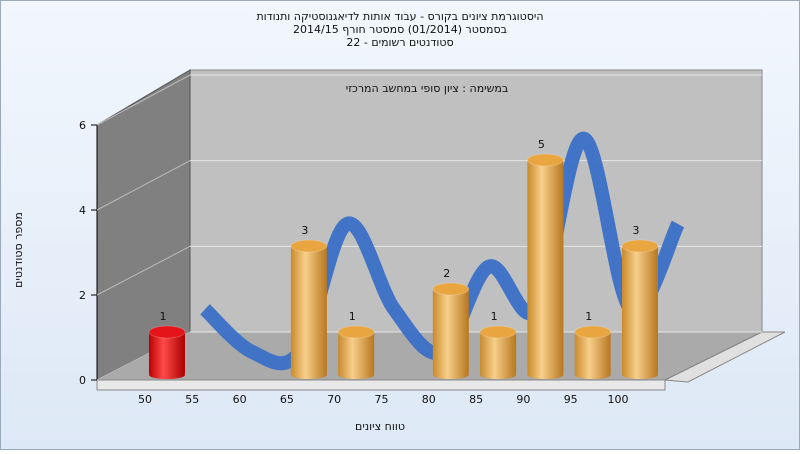 This screenshot has width=800, height=454. What do you see at coordinates (82, 380) in the screenshot?
I see `y-tick-label: 0` at bounding box center [82, 380].